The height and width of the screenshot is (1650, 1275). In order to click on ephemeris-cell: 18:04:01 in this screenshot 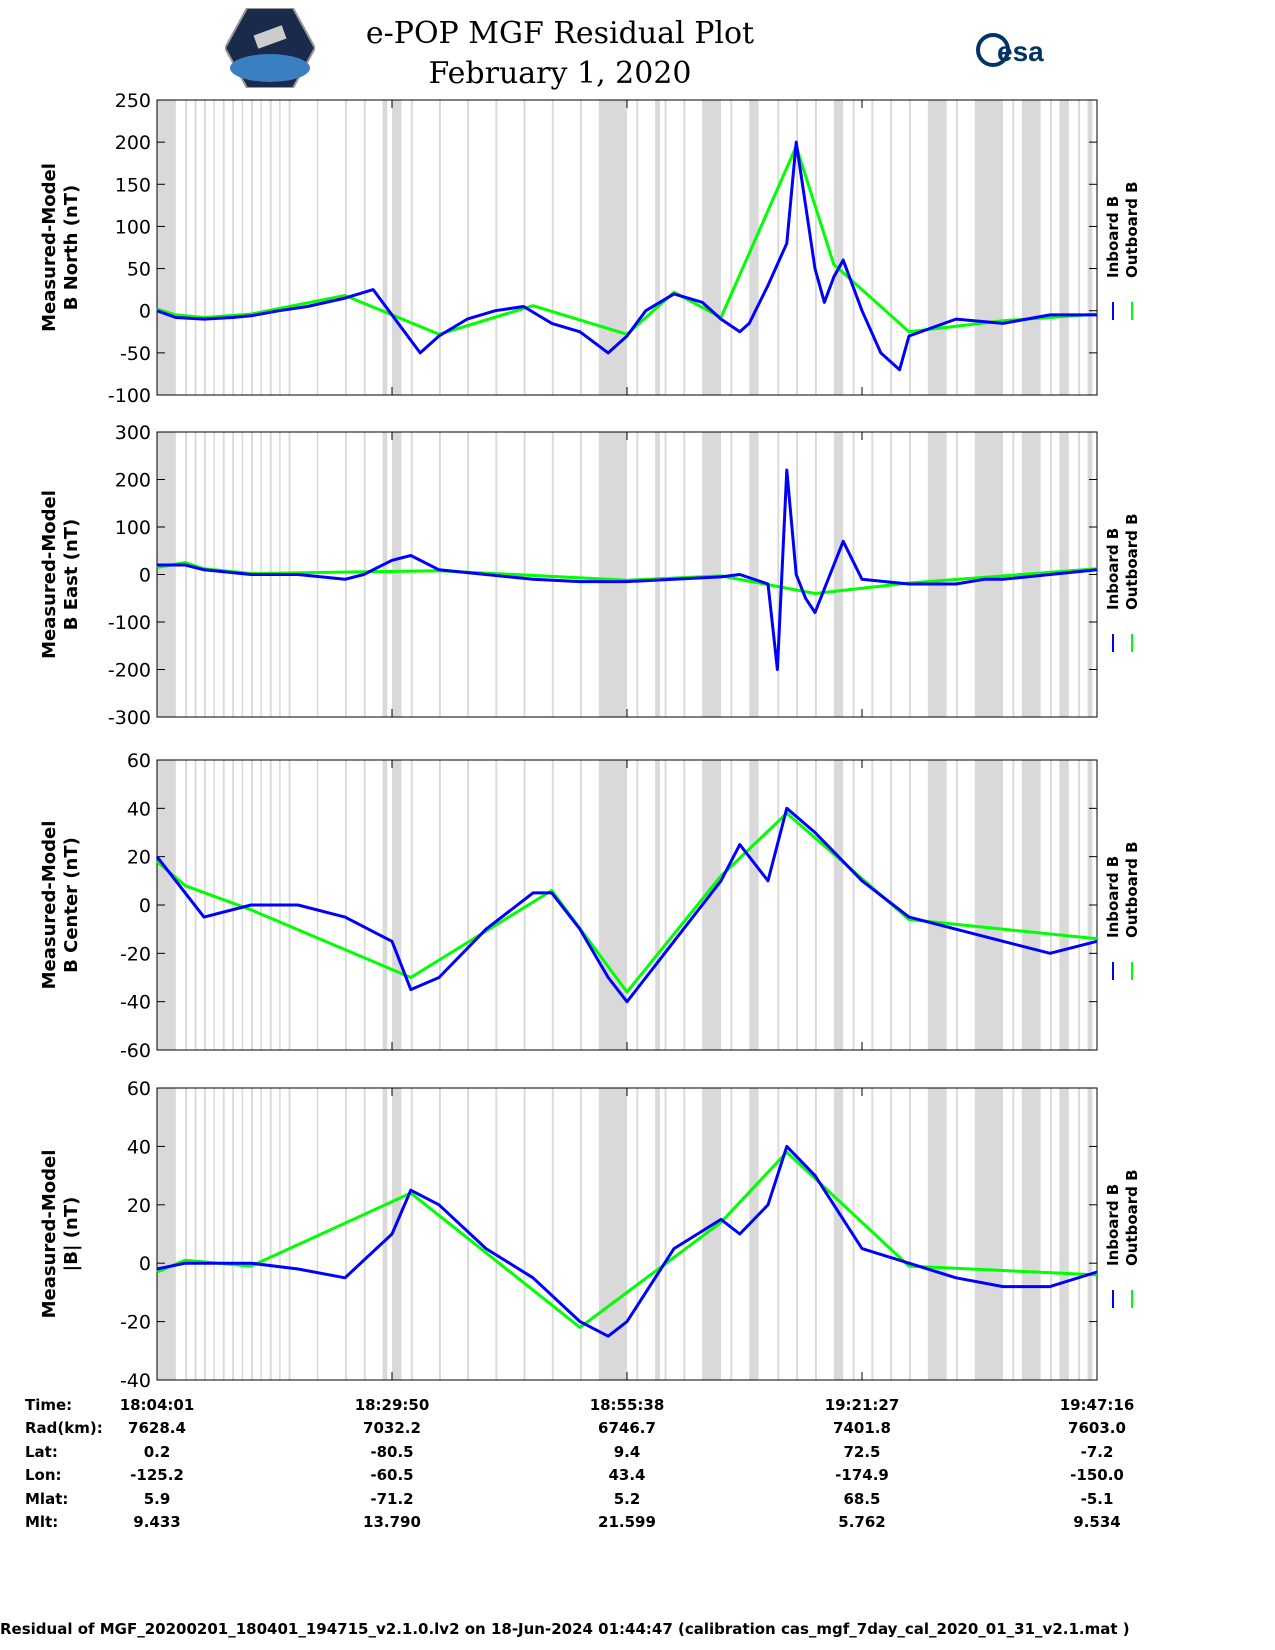, I will do `click(157, 1405)`.